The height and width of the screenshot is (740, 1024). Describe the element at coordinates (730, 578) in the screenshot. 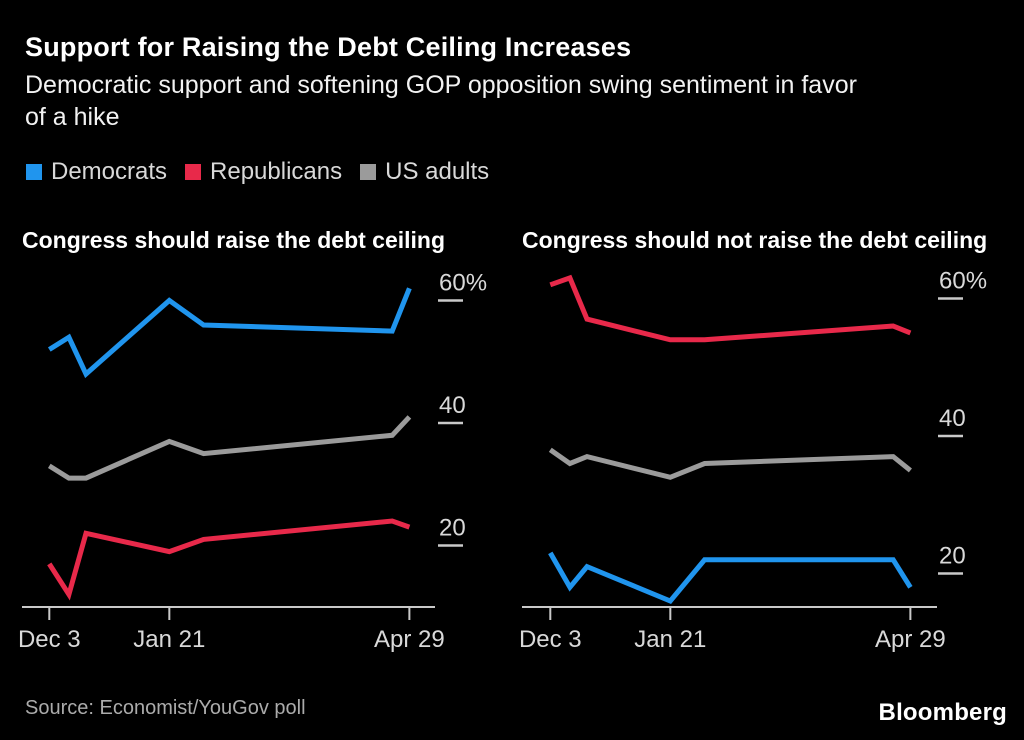

I see `right-line-democrats` at that location.